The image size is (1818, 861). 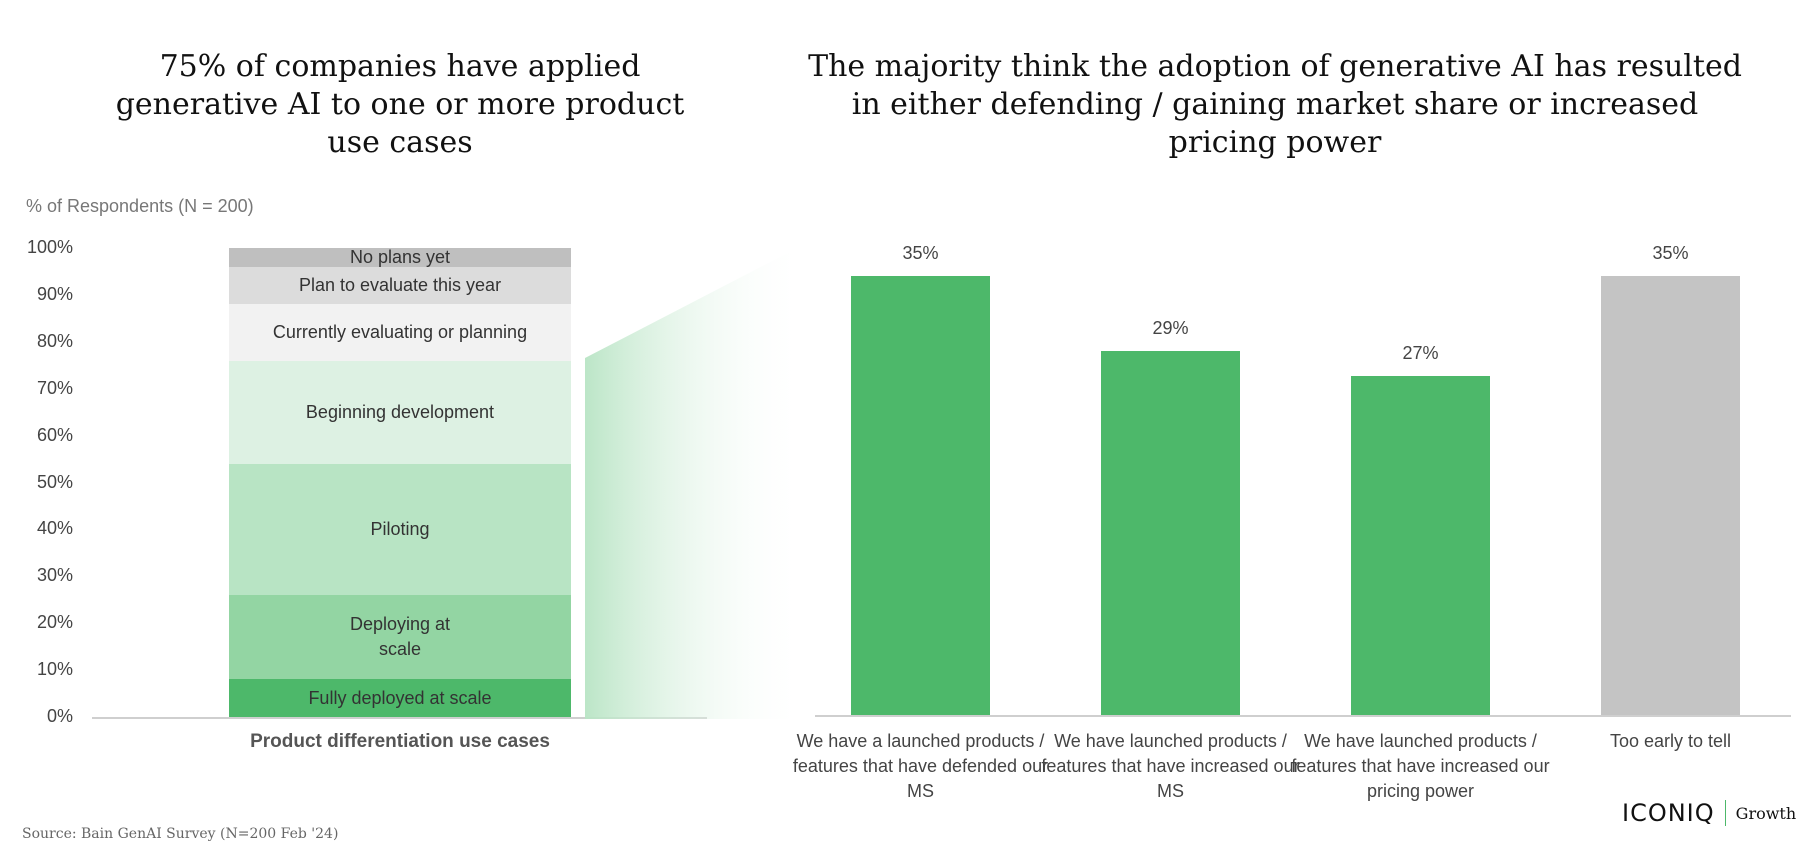 What do you see at coordinates (1725, 813) in the screenshot?
I see `logo-divider` at bounding box center [1725, 813].